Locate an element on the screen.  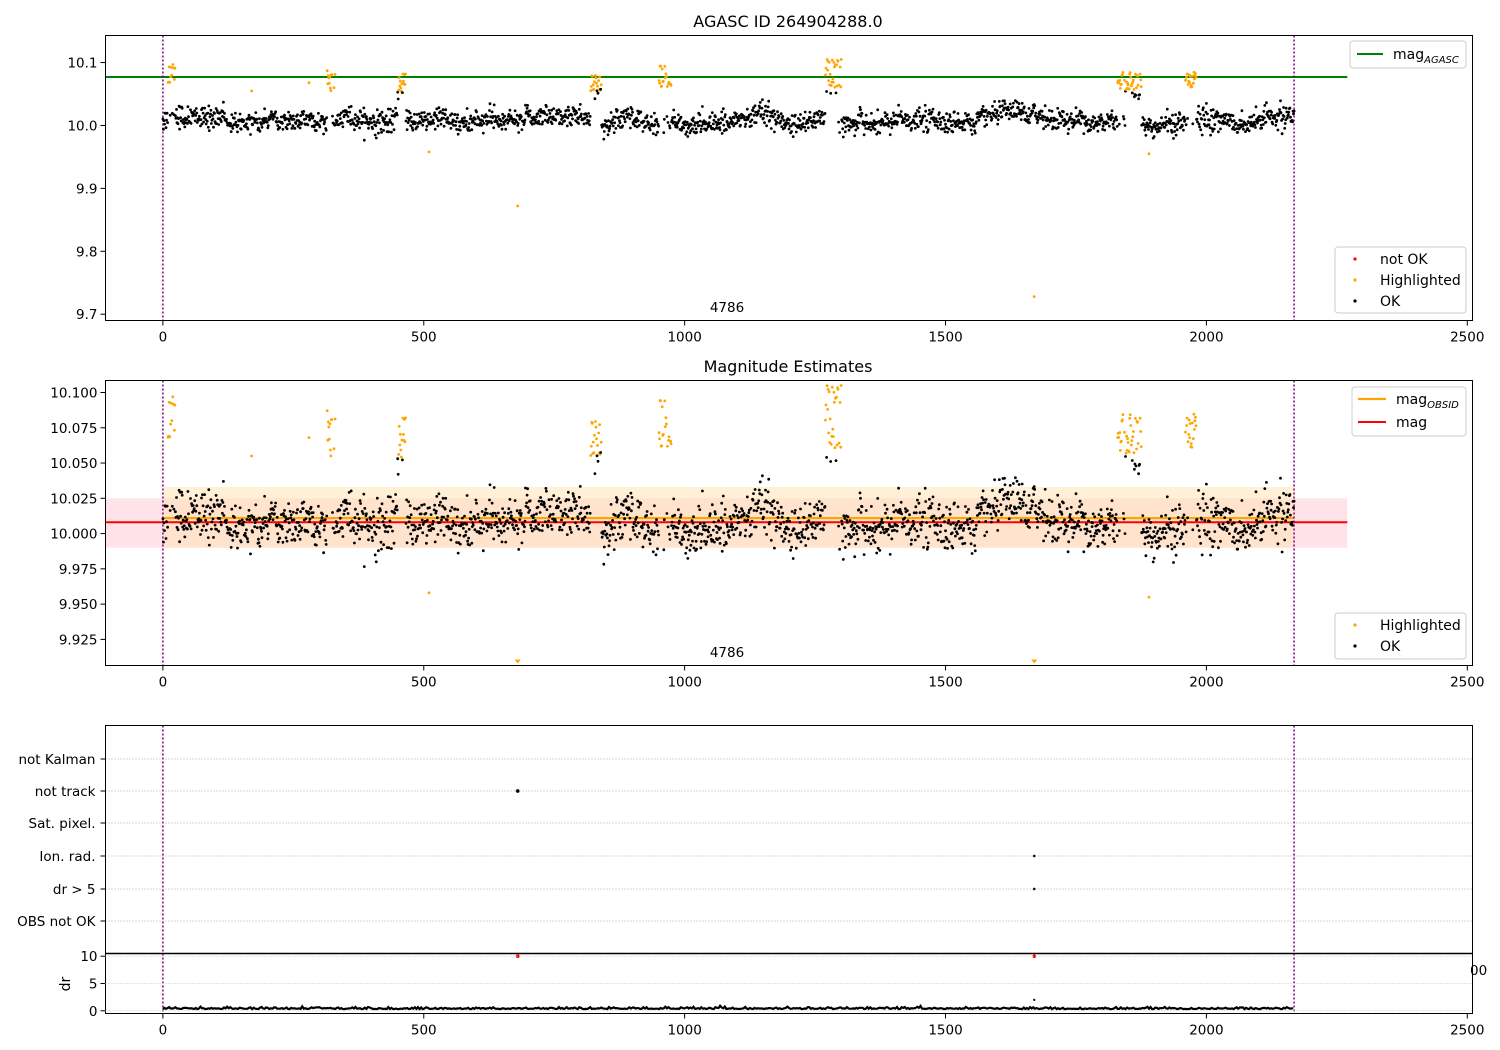
p2-ytick-label: 9.925 is located at coordinates (78, 640).